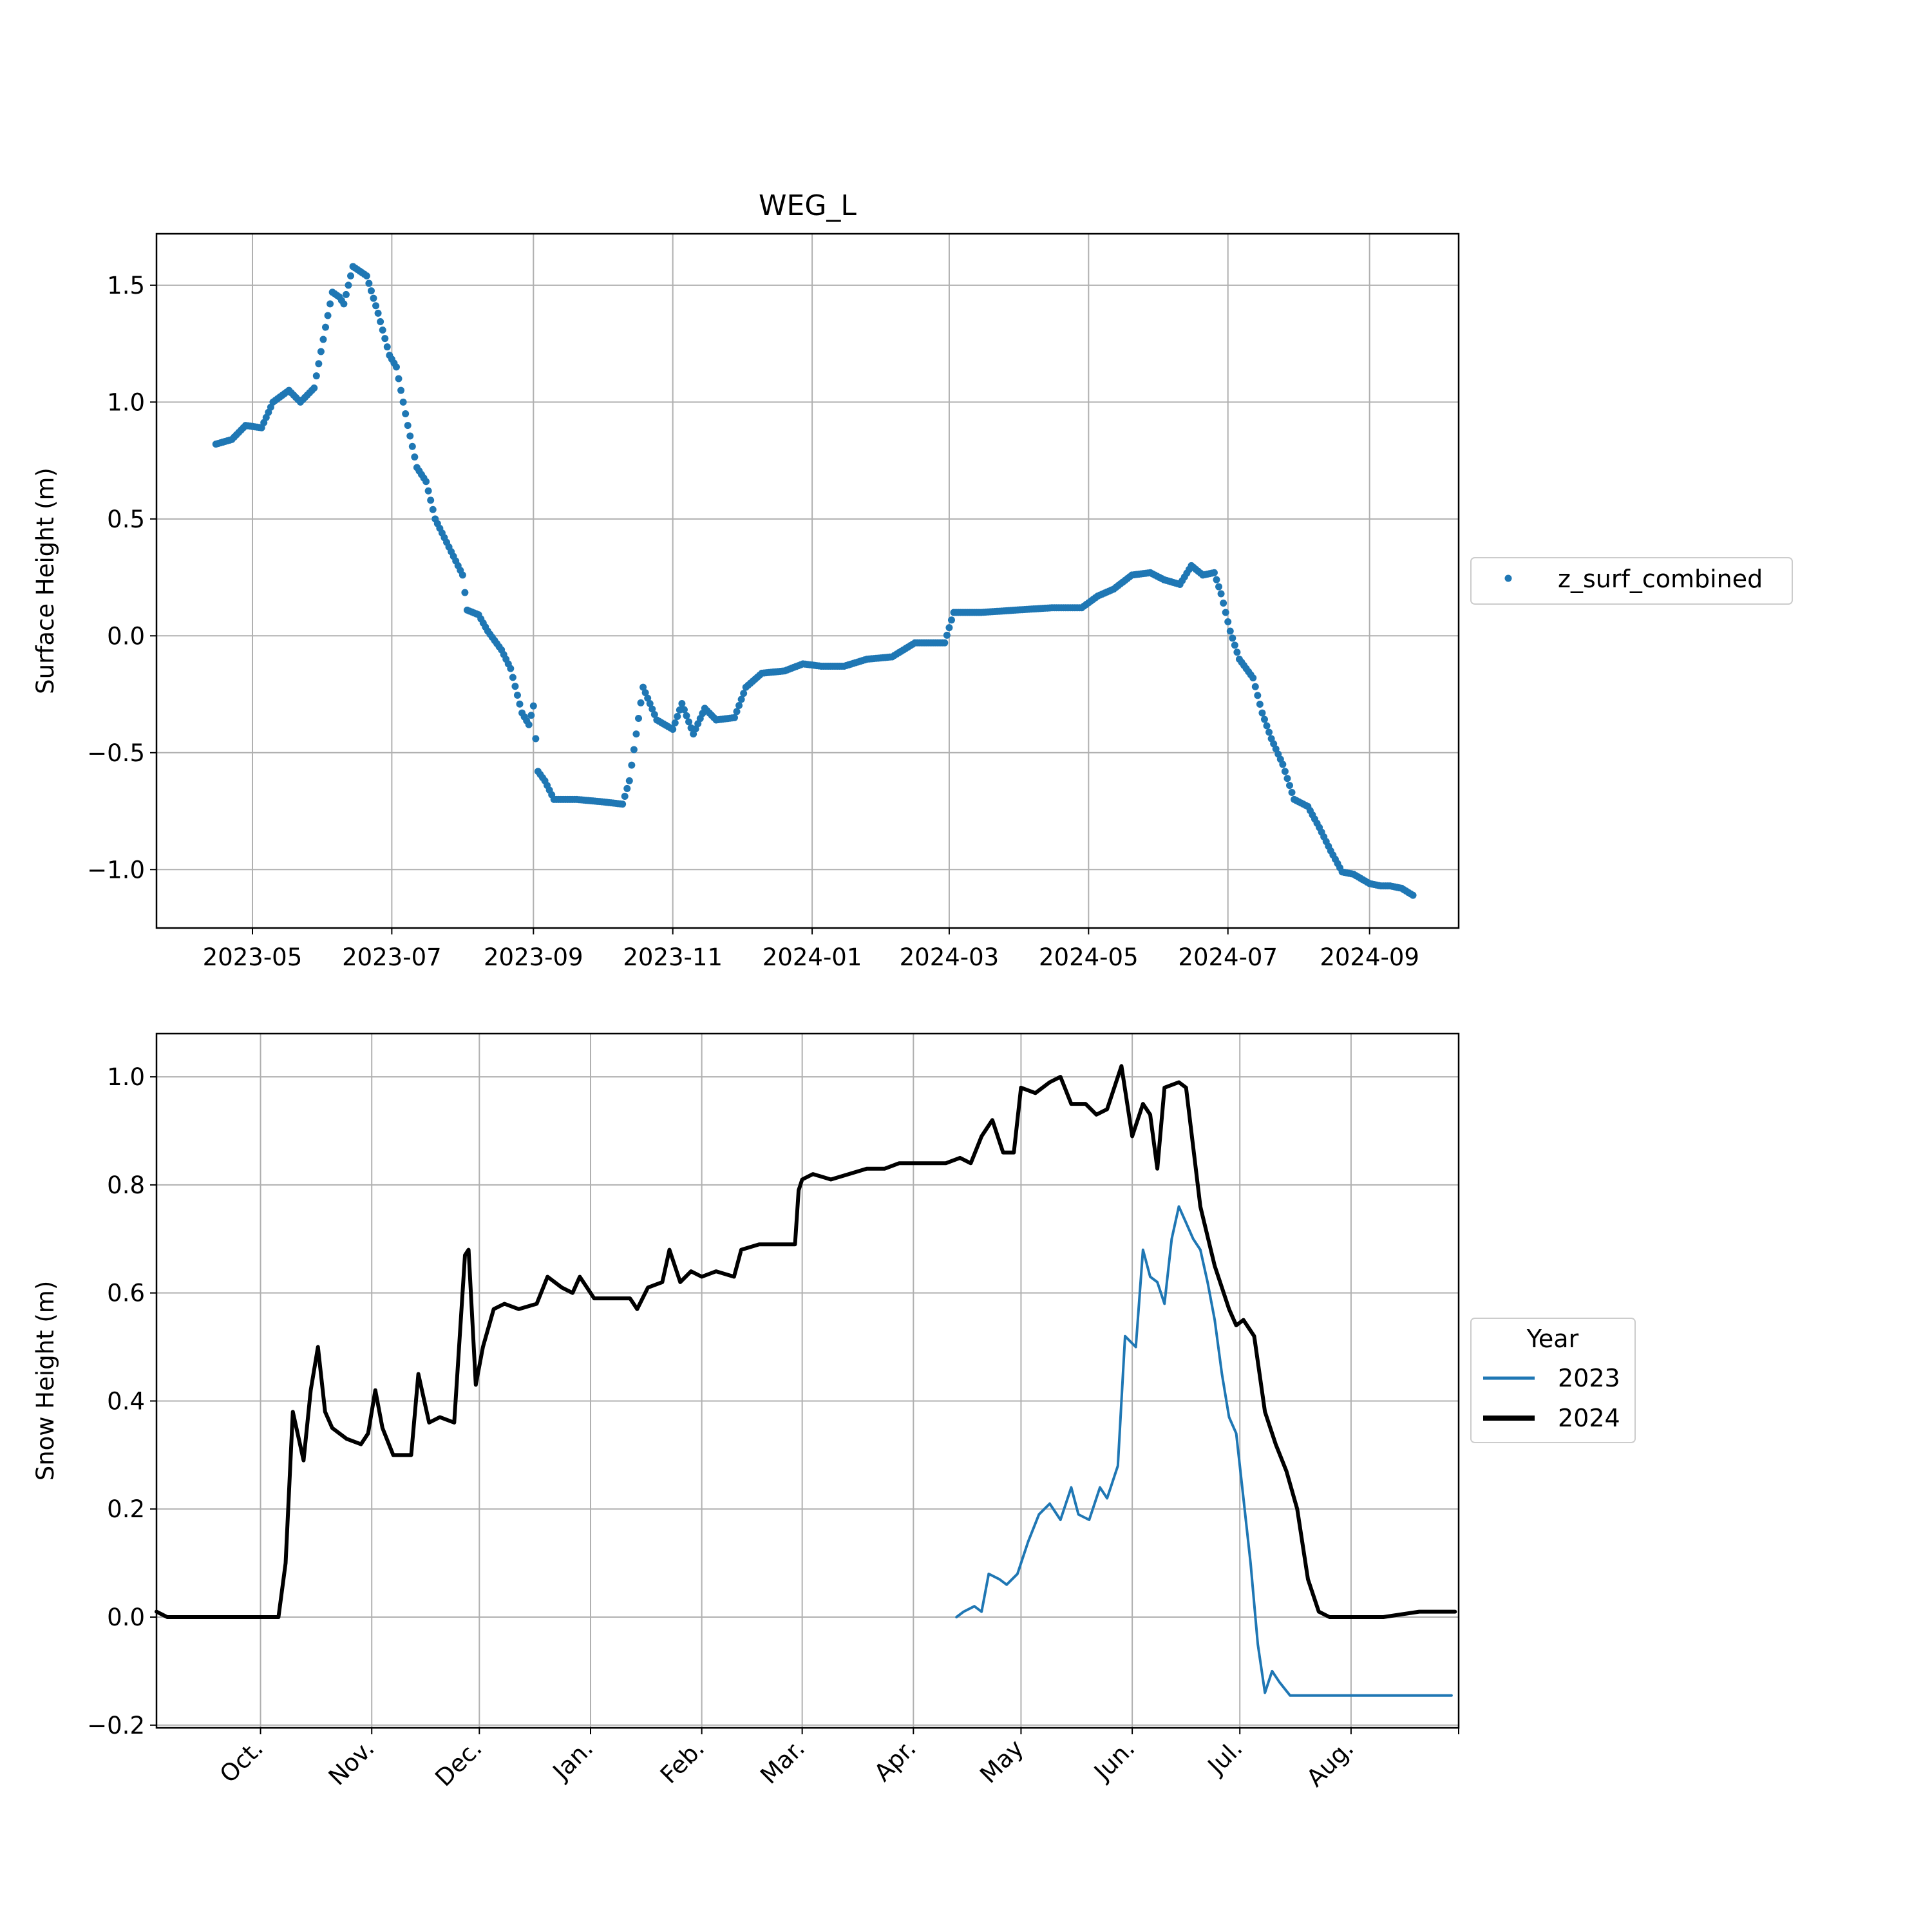 The height and width of the screenshot is (1932, 1932). Describe the element at coordinates (949, 957) in the screenshot. I see `x-tick-label: 2024-03` at that location.